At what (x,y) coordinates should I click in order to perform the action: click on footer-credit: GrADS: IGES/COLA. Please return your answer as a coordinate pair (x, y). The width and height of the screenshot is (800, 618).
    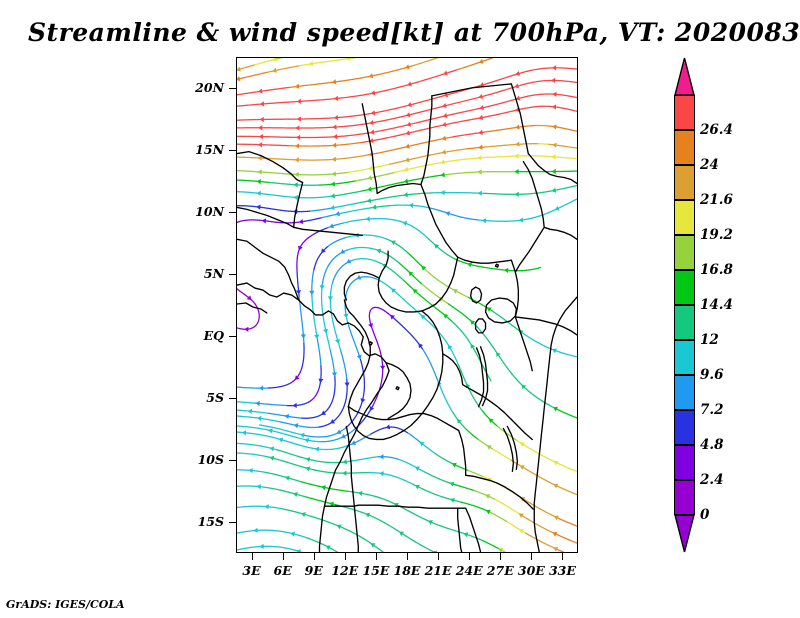
    Looking at the image, I should click on (65, 604).